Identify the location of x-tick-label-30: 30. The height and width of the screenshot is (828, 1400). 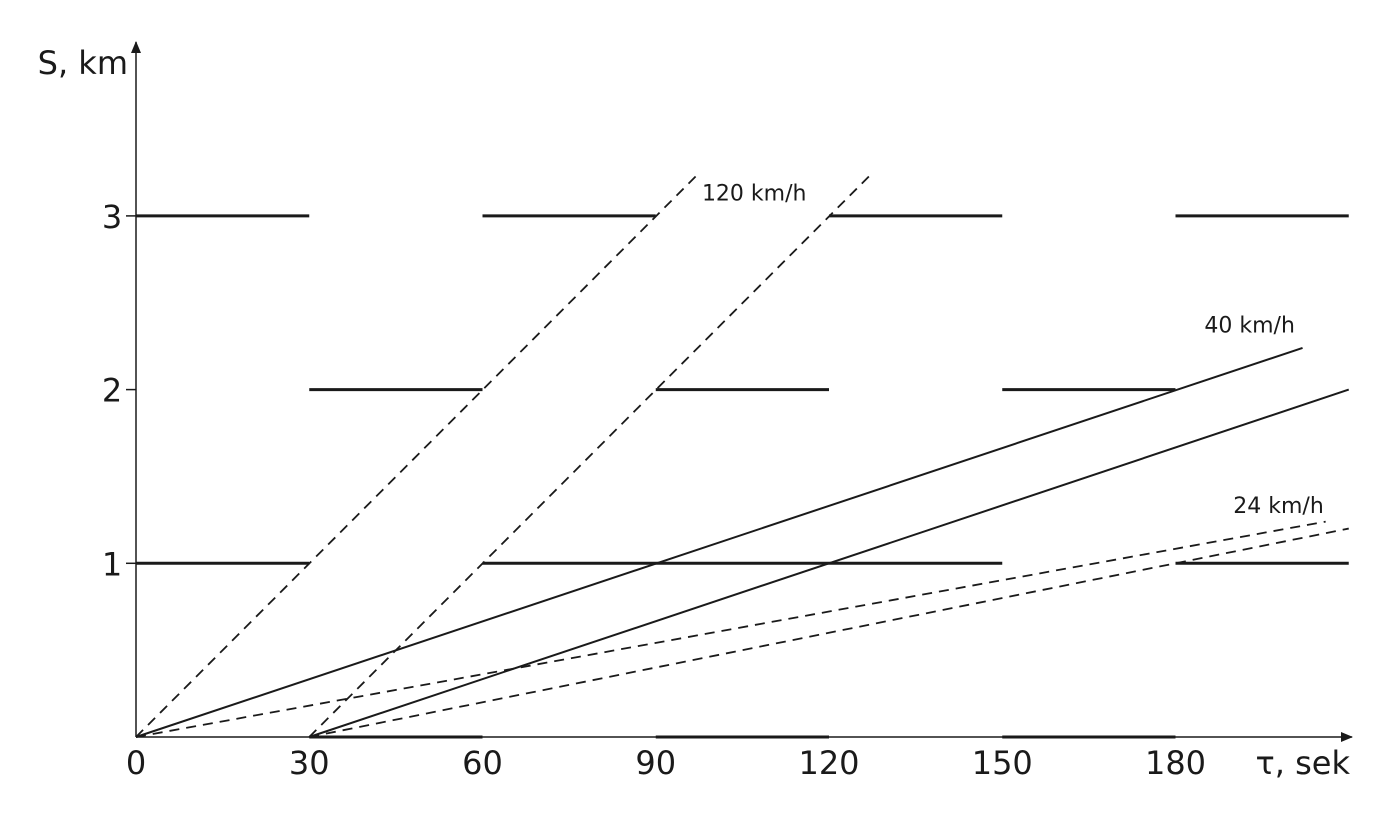
(309, 763).